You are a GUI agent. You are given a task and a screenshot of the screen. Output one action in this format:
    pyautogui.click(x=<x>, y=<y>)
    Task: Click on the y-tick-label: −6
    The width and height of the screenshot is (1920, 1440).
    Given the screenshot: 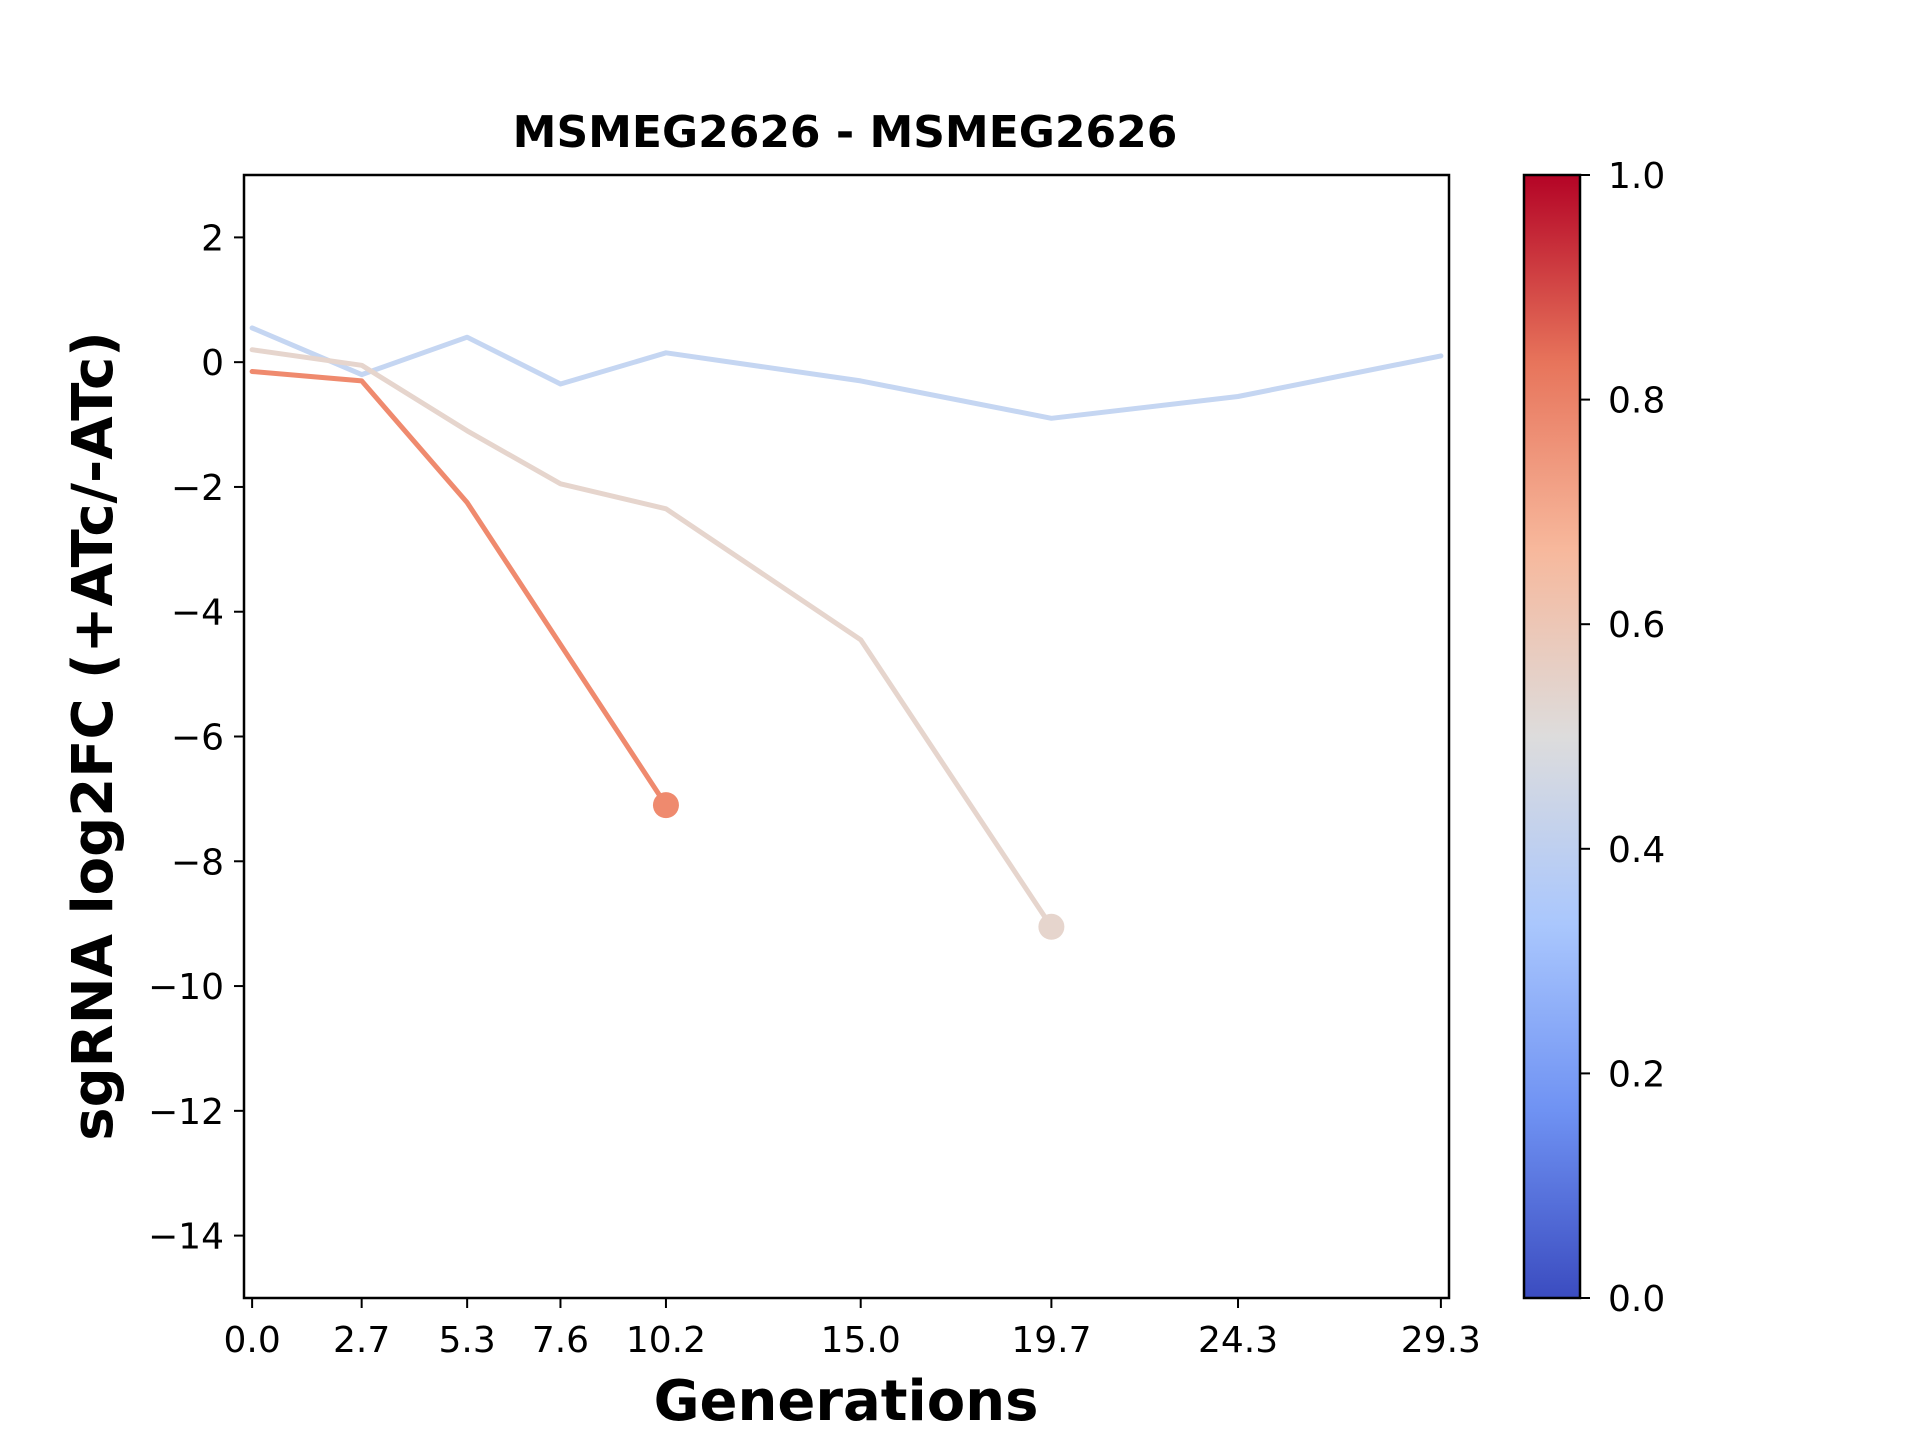 What is the action you would take?
    pyautogui.click(x=197, y=738)
    